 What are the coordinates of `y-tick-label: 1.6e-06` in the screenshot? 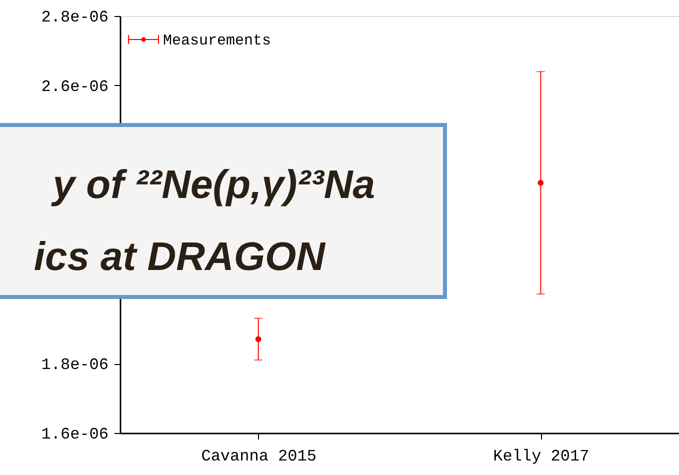 It's located at (74, 435).